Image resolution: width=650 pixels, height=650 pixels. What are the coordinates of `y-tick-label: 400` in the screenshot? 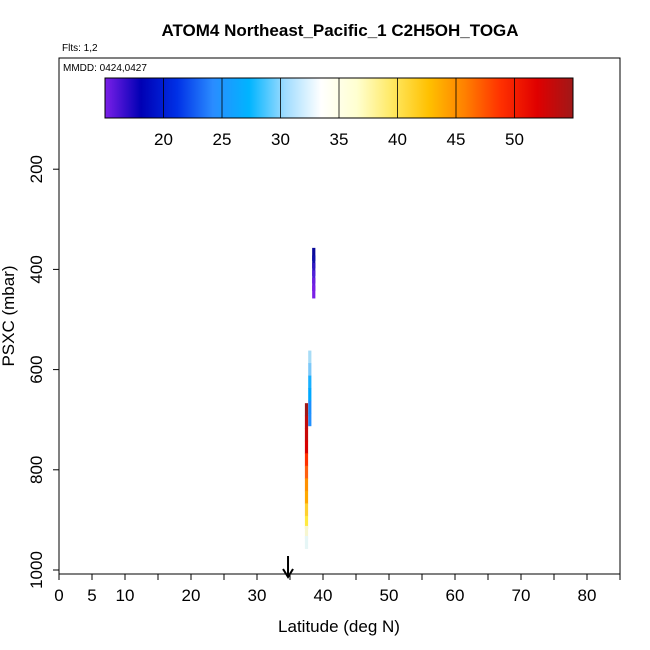 It's located at (36, 269).